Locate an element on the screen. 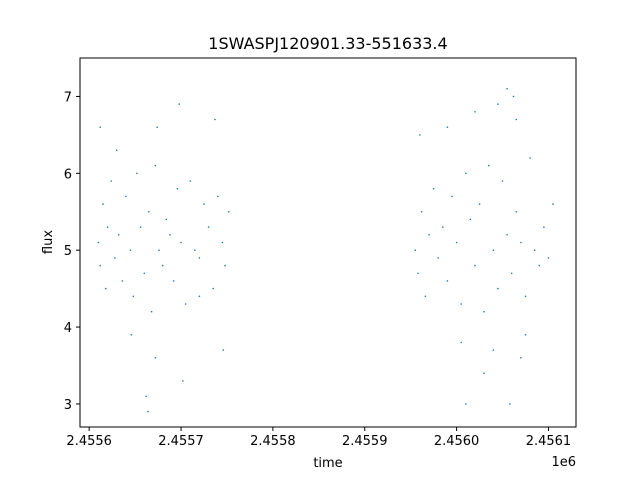 The width and height of the screenshot is (640, 480). y-tick-label: 7 is located at coordinates (68, 97).